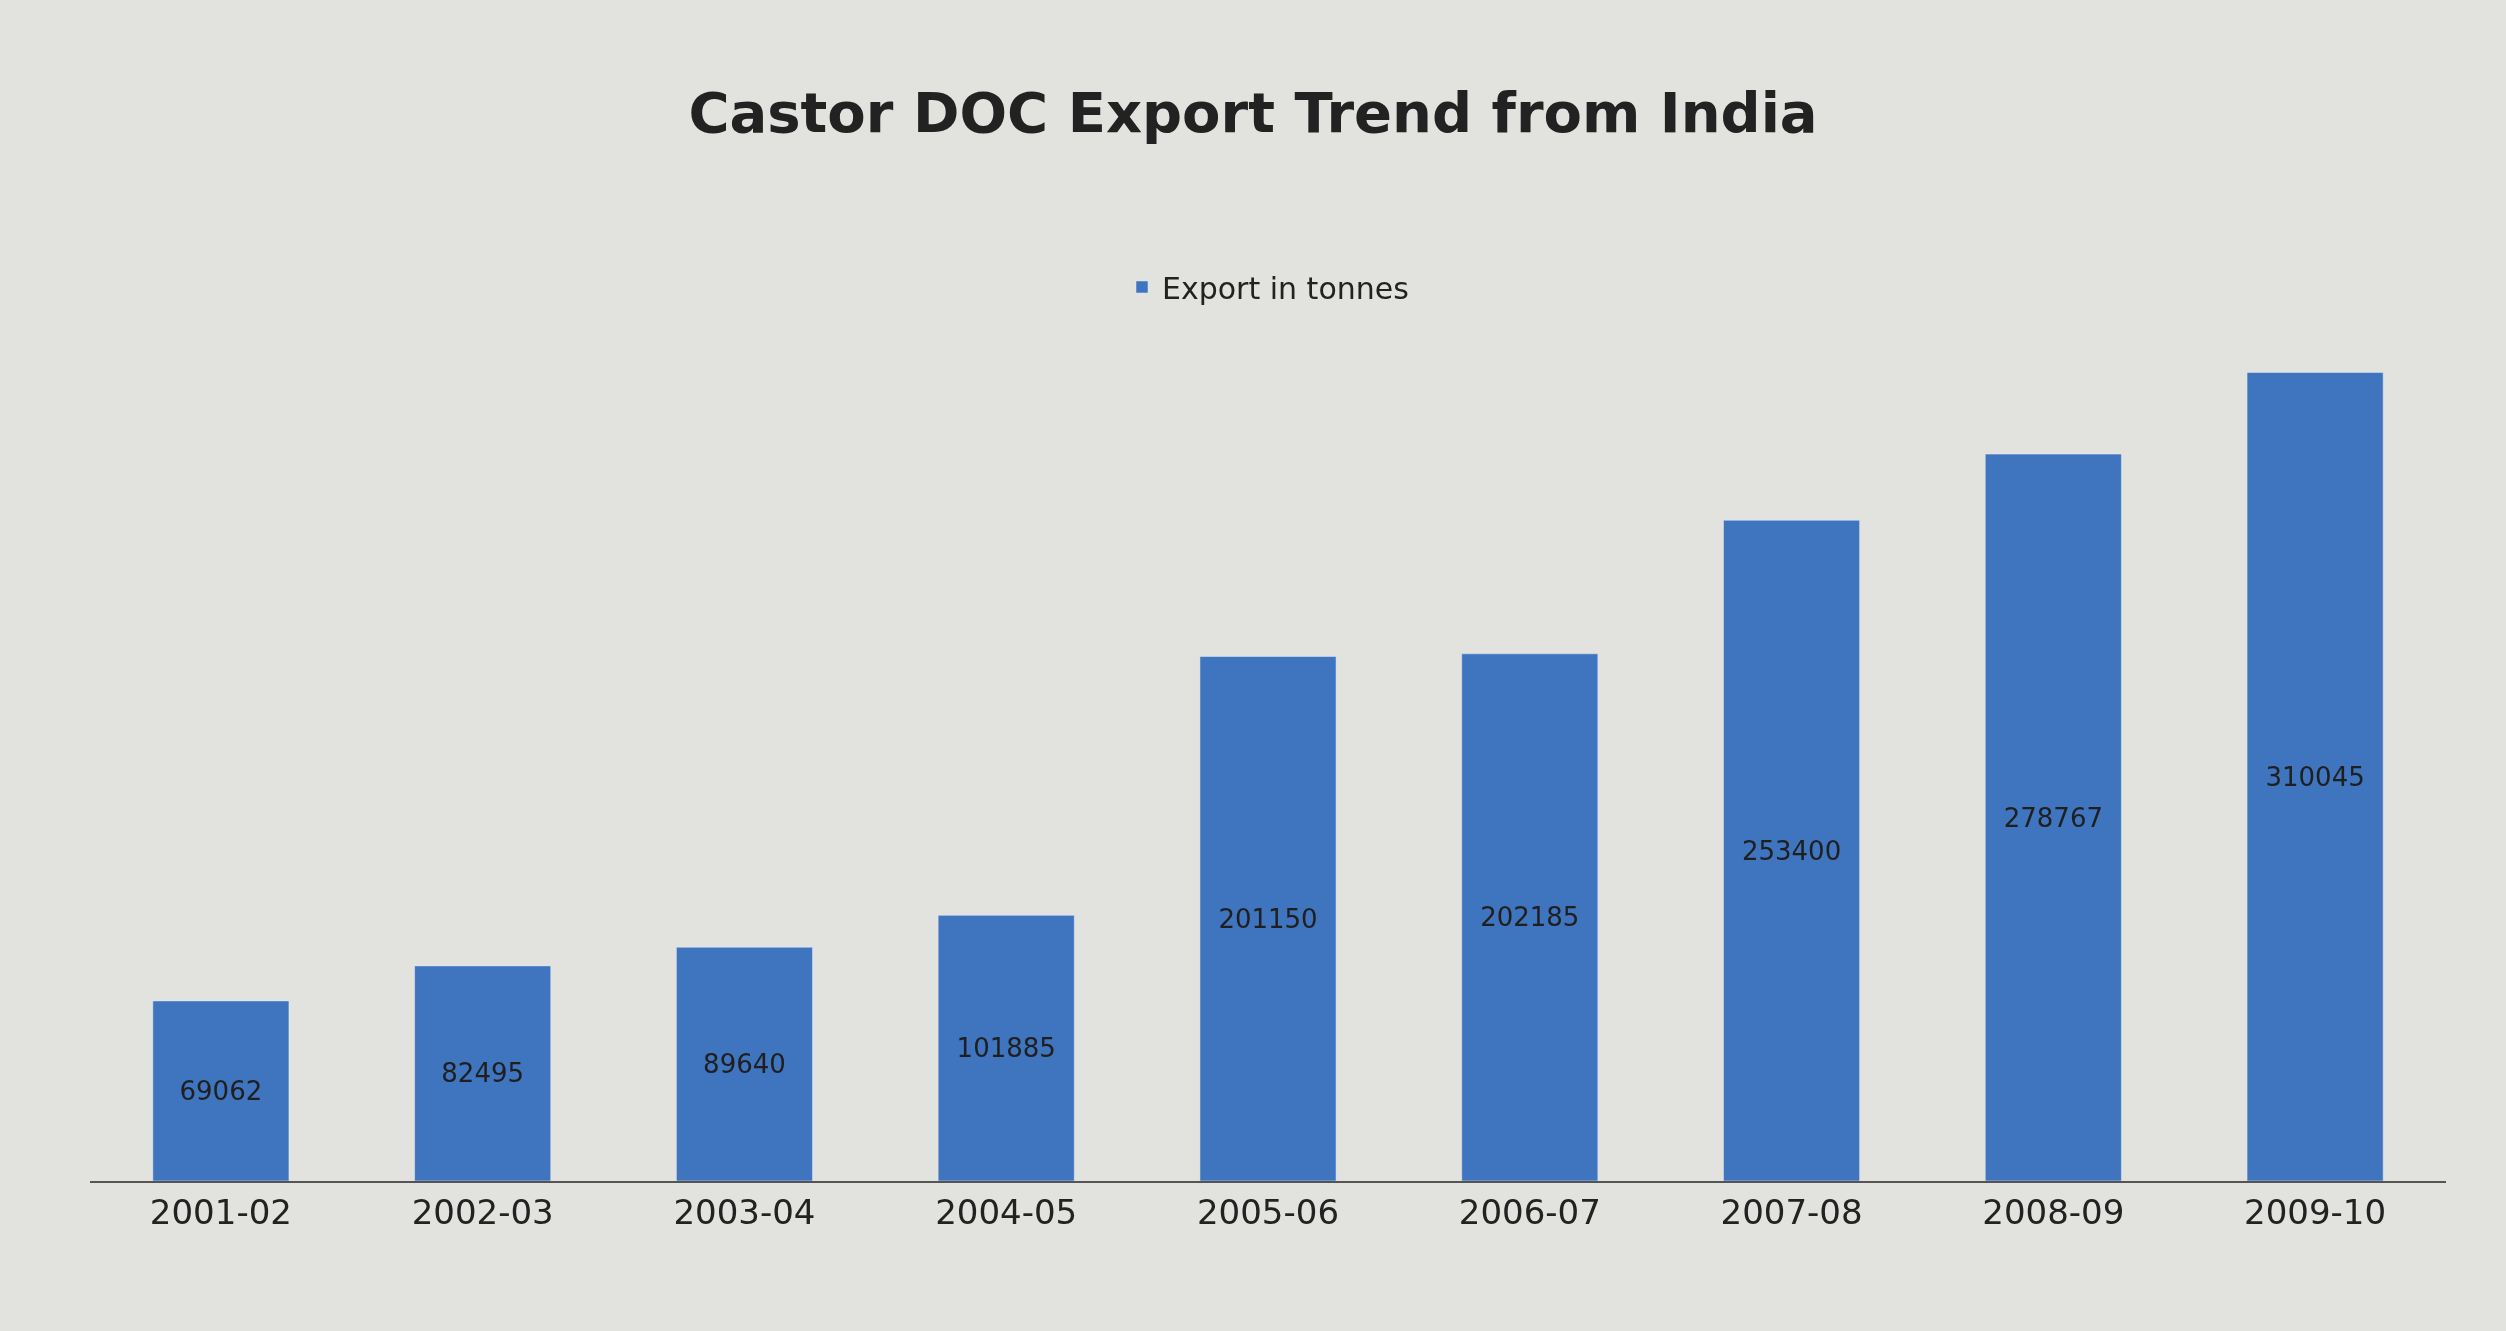  I want to click on data-label: 202185, so click(1530, 917).